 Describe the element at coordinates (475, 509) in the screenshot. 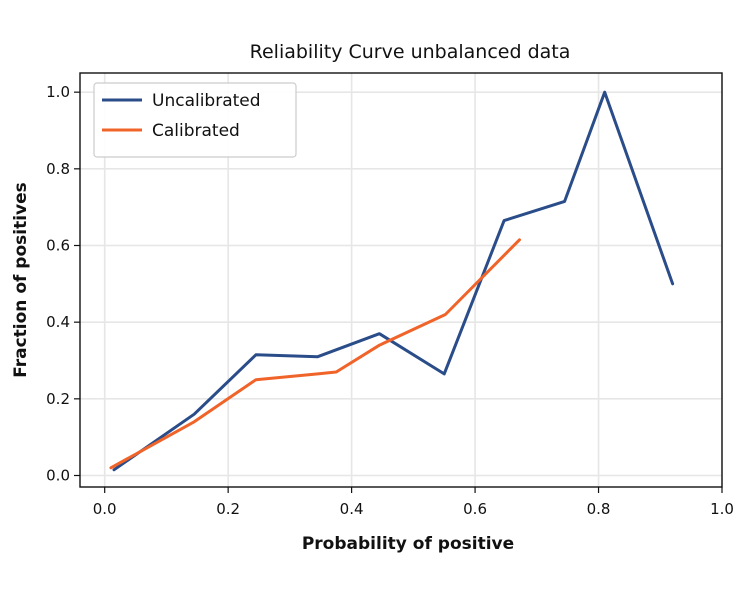

I see `x-tick-label: 0.6` at that location.